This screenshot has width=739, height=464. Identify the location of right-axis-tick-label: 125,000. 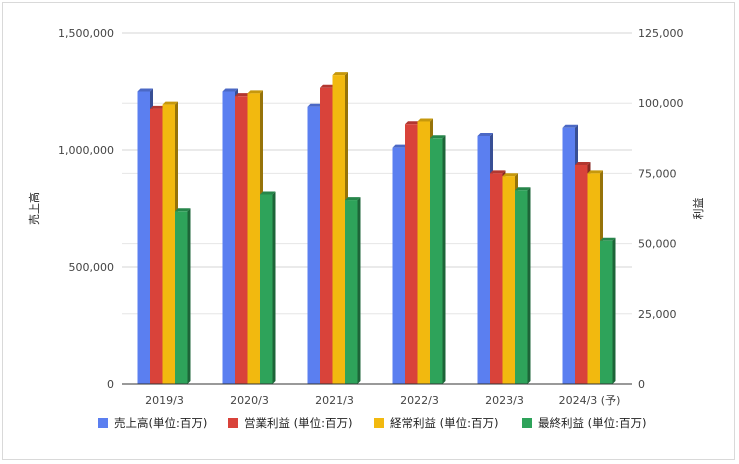
(661, 33).